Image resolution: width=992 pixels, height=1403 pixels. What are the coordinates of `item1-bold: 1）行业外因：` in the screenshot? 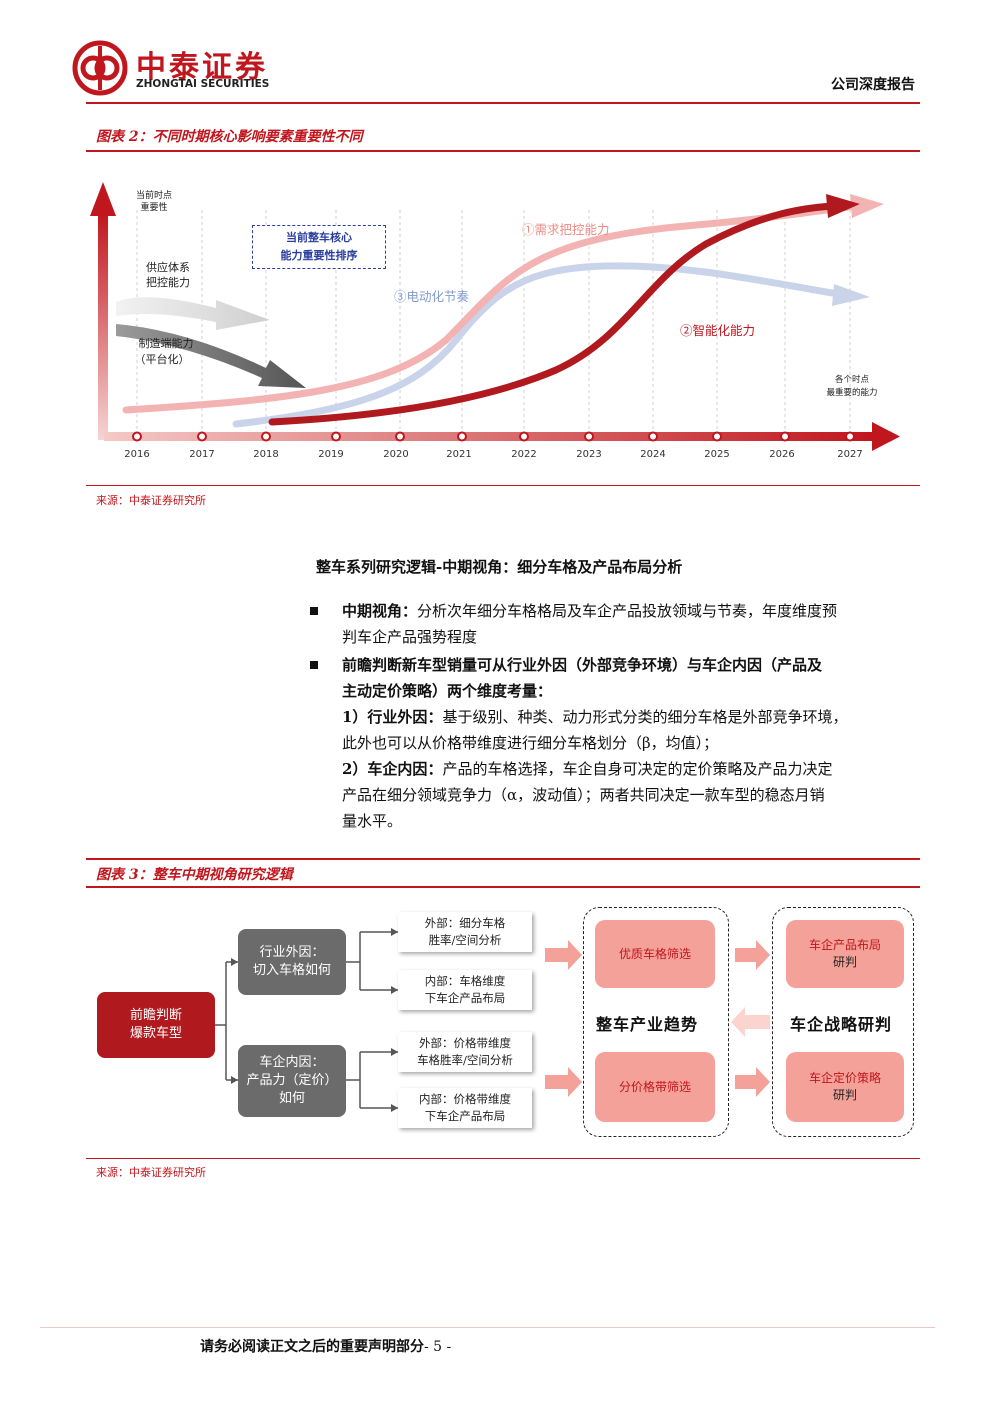 It's located at (392, 717).